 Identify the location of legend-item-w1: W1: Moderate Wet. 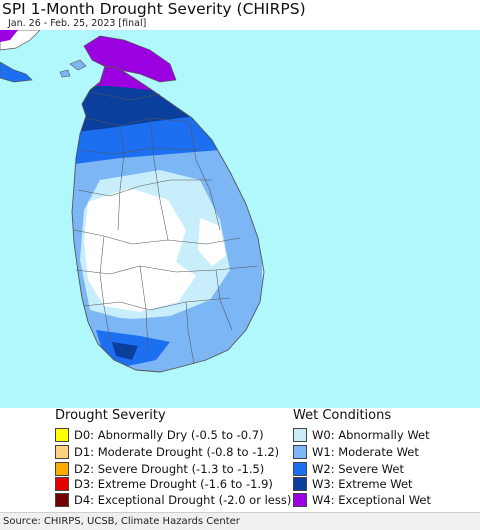
(356, 452).